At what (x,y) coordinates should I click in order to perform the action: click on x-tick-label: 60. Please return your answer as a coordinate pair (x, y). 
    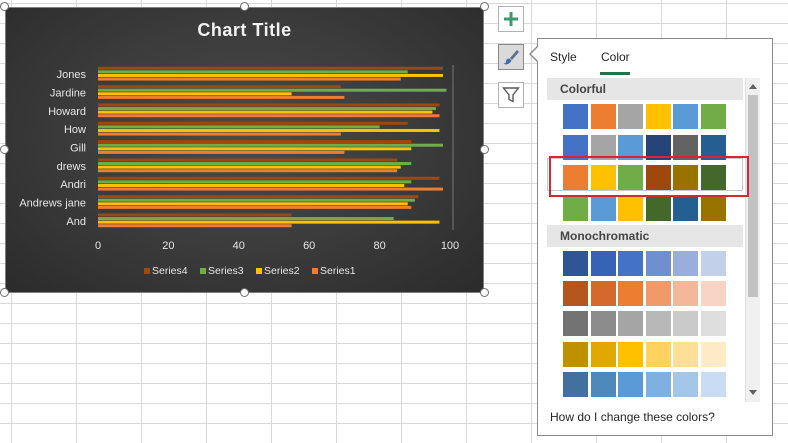
    Looking at the image, I should click on (309, 246).